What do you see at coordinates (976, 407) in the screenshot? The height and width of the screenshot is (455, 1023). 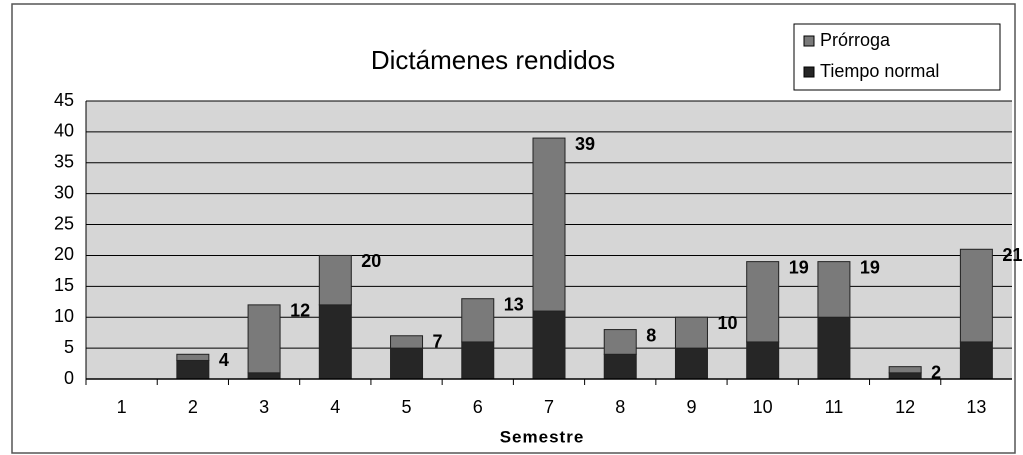 I see `x-tick-label: 13` at bounding box center [976, 407].